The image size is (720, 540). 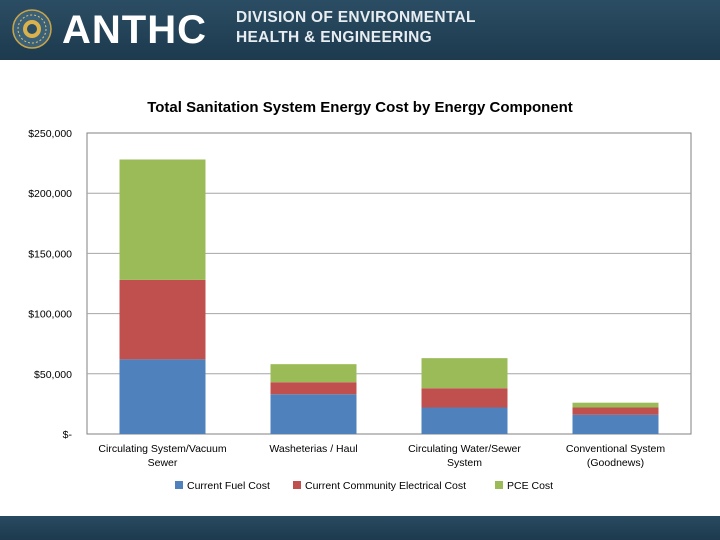 What do you see at coordinates (464, 463) in the screenshot?
I see `x-category-label: System` at bounding box center [464, 463].